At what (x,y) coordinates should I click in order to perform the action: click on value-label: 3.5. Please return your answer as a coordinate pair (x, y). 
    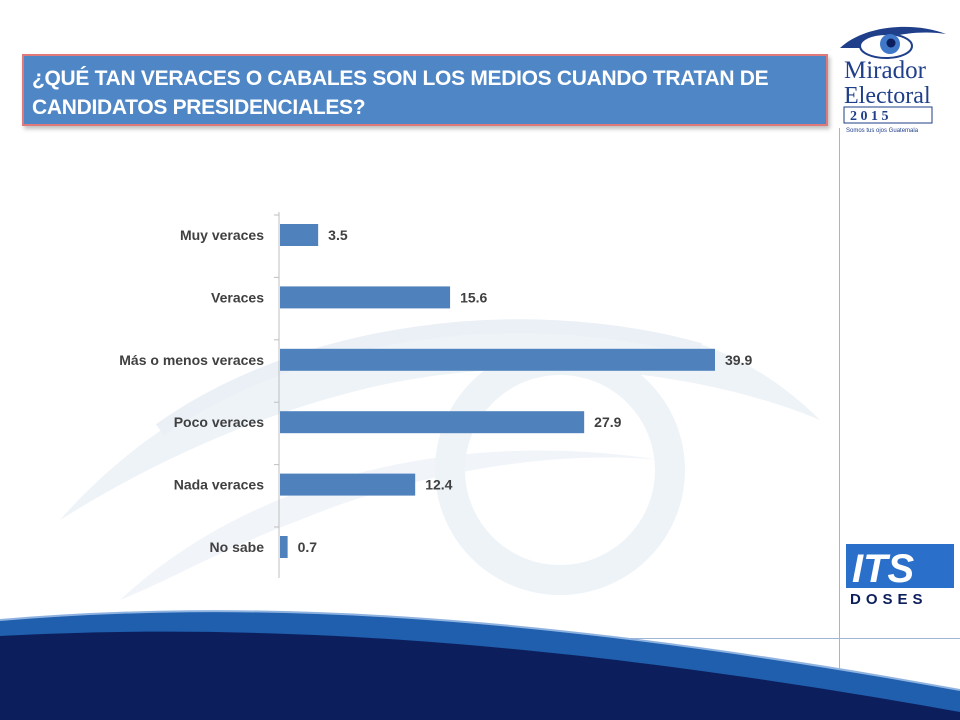
    Looking at the image, I should click on (338, 235).